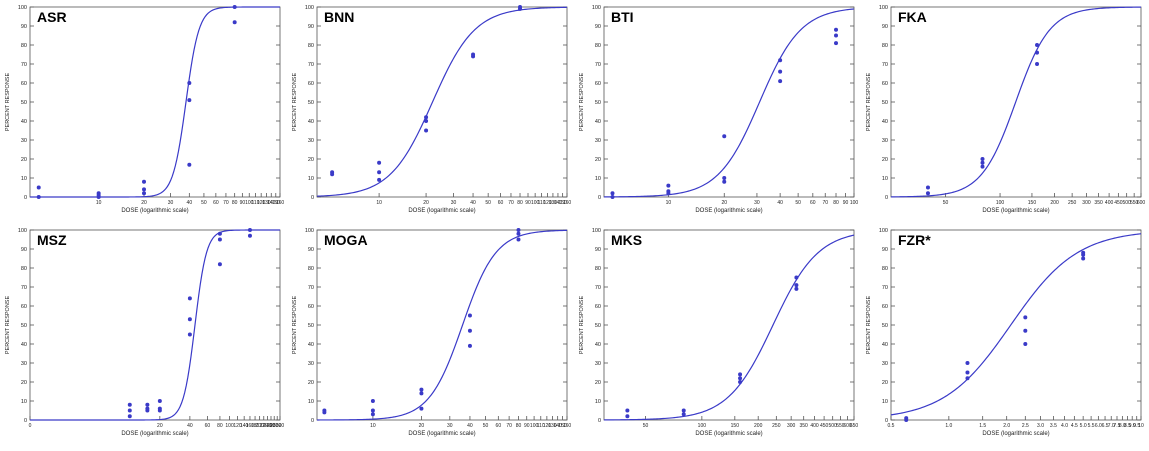  What do you see at coordinates (1072, 203) in the screenshot?
I see `x-tick-label: 250` at bounding box center [1072, 203].